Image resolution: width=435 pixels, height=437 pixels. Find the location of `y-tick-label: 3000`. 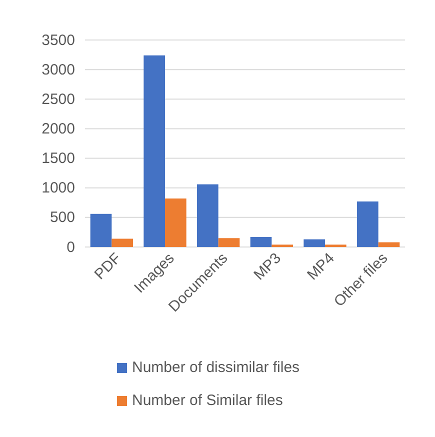

y-tick-label: 3000 is located at coordinates (58, 69).